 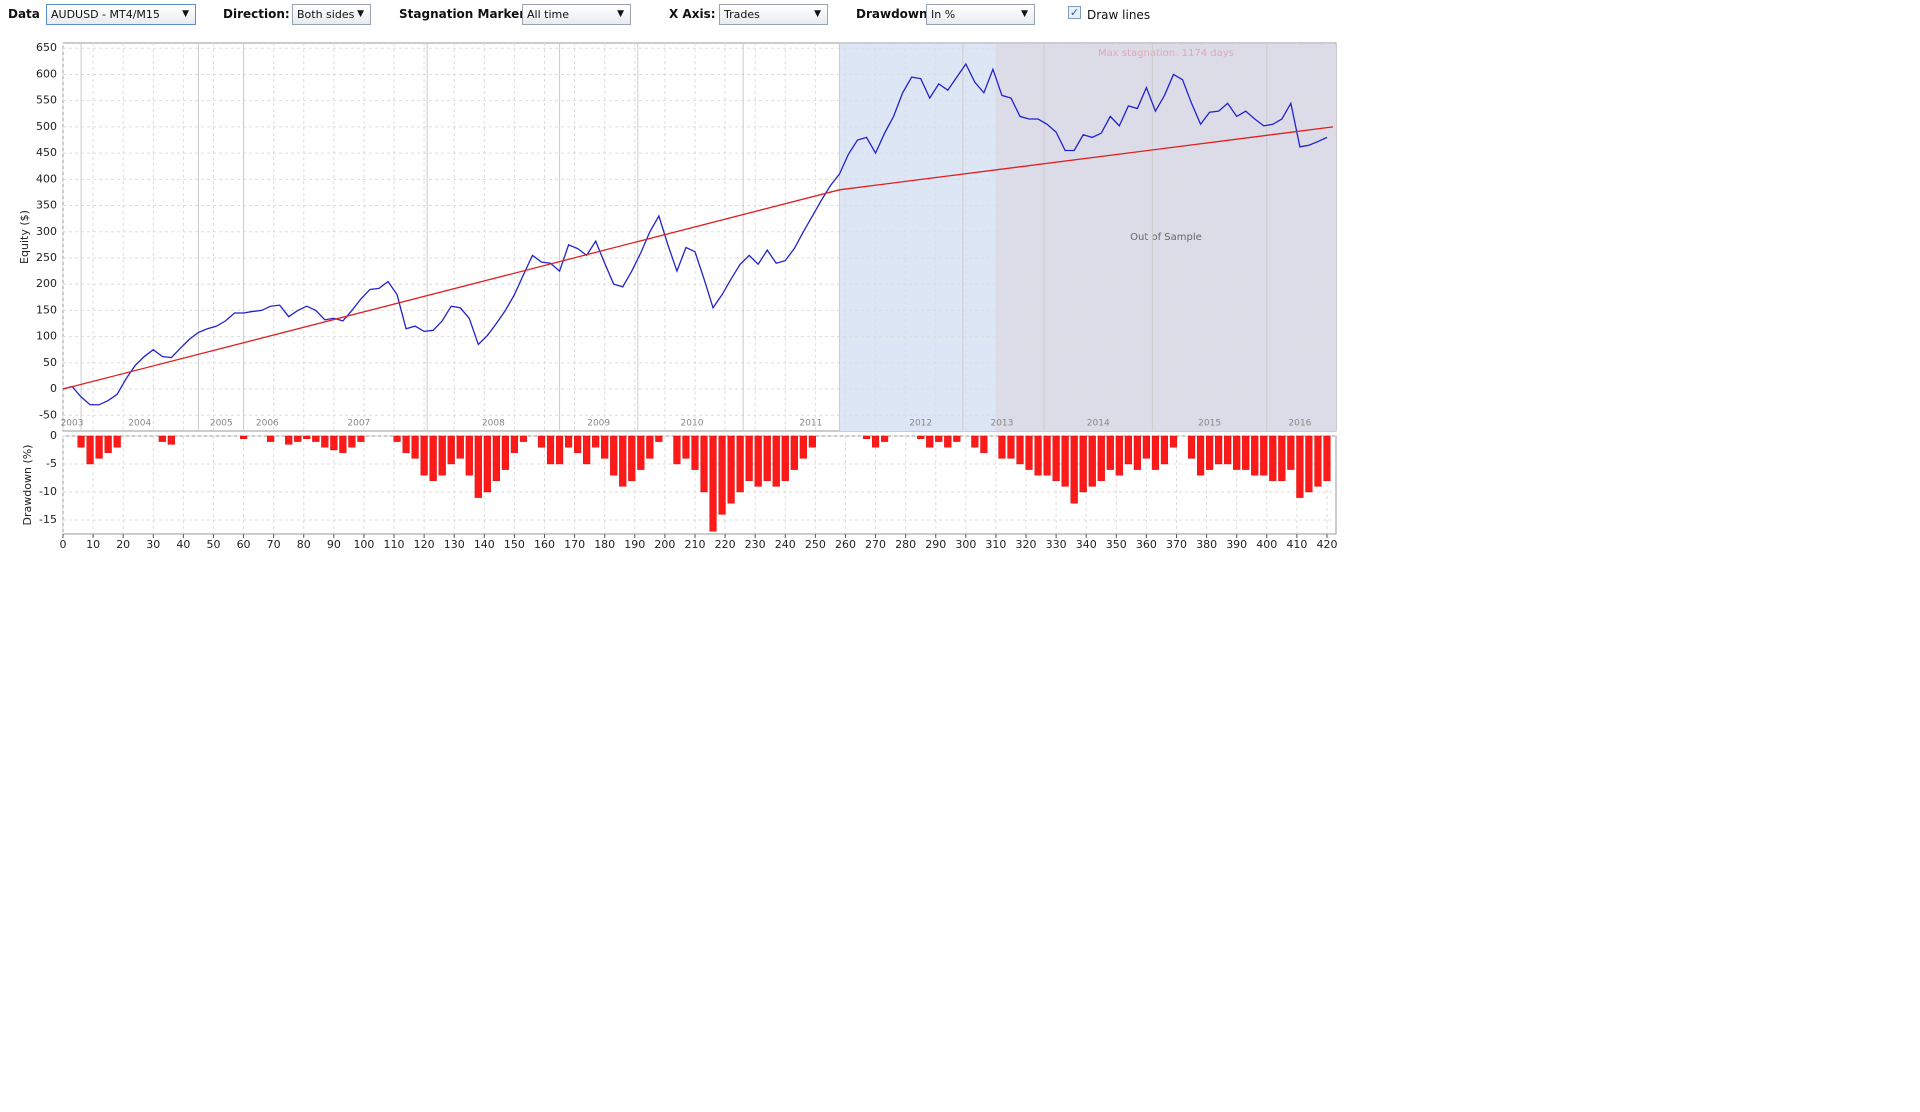 What do you see at coordinates (394, 544) in the screenshot?
I see `x-tick-label: 110` at bounding box center [394, 544].